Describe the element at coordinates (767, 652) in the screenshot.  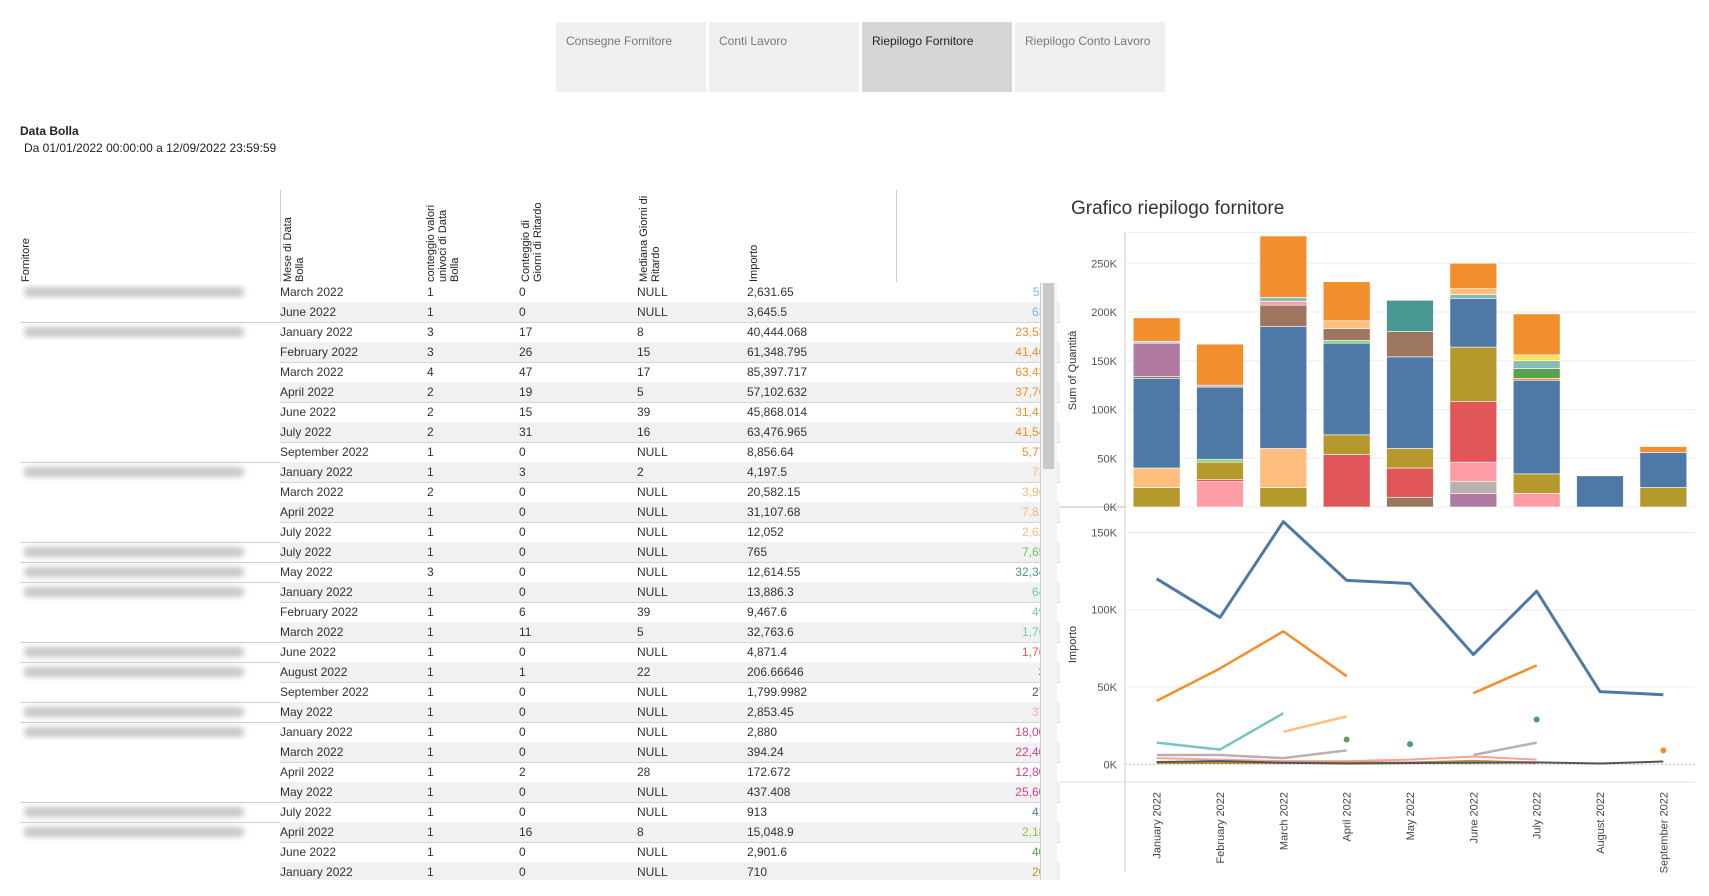
I see `cell-importo: 4,871.4` at that location.